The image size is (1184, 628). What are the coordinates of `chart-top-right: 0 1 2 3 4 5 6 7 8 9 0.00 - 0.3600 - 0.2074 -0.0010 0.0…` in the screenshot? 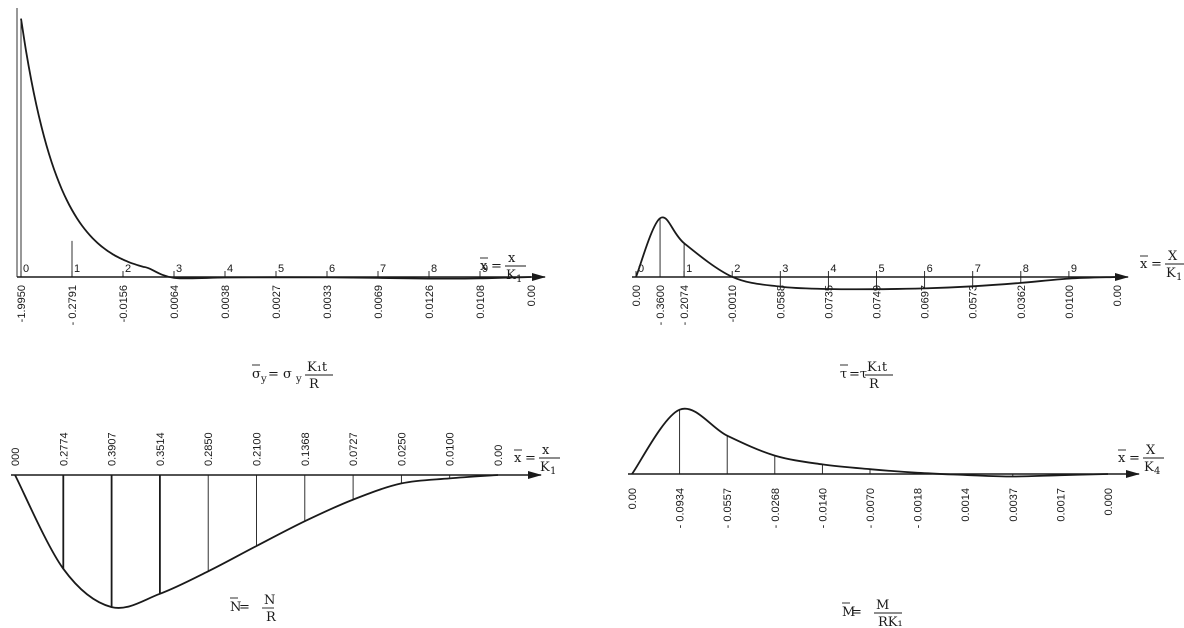 It's located at (907, 304).